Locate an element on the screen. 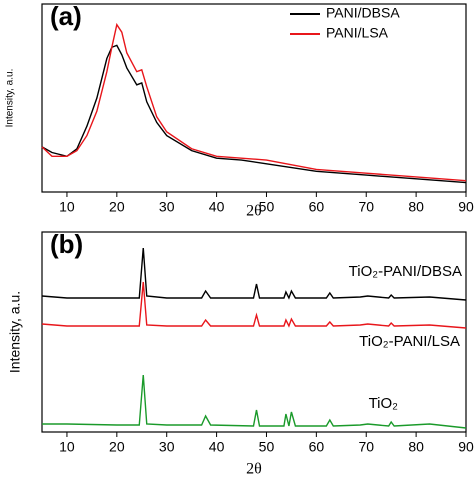  legend-label: PANI/LSA is located at coordinates (357, 33).